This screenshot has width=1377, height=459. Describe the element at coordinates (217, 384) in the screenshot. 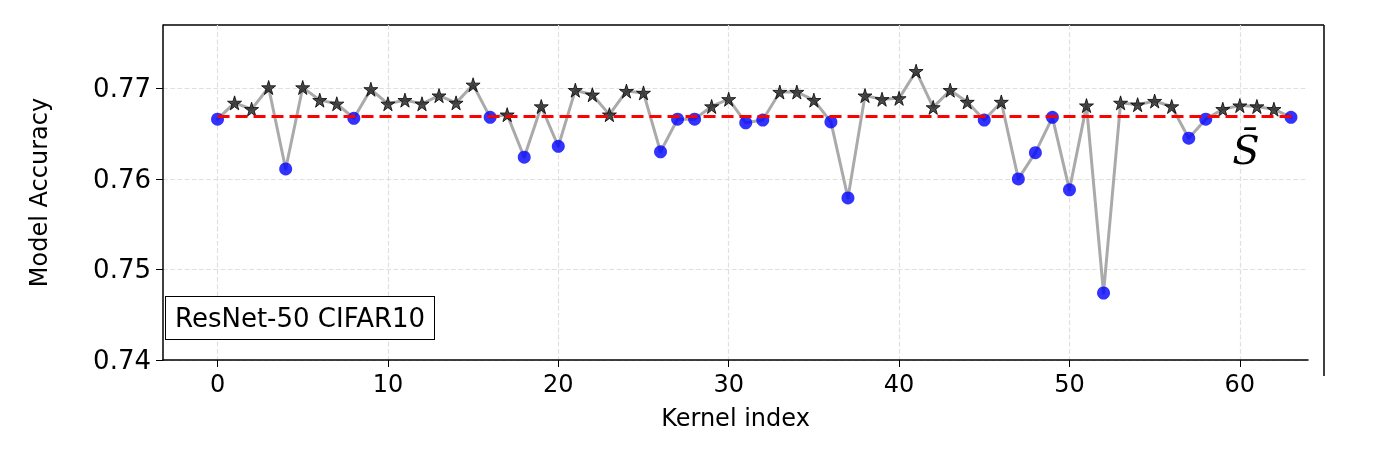

I see `x-tick-label: 0` at that location.